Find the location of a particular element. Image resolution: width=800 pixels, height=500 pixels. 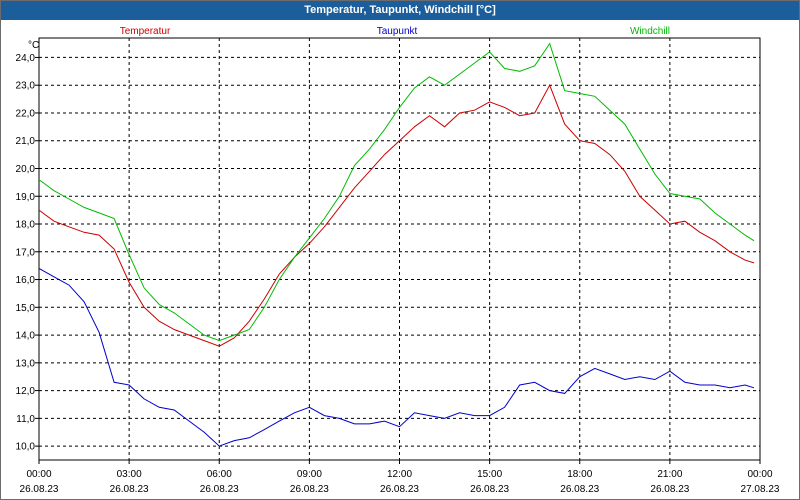

y-tick-label: 24,0 is located at coordinates (26, 58).